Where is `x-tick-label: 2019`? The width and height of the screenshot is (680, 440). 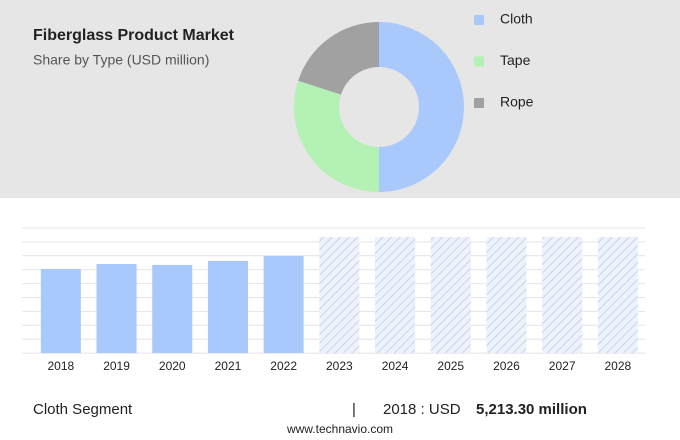 x-tick-label: 2019 is located at coordinates (116, 366).